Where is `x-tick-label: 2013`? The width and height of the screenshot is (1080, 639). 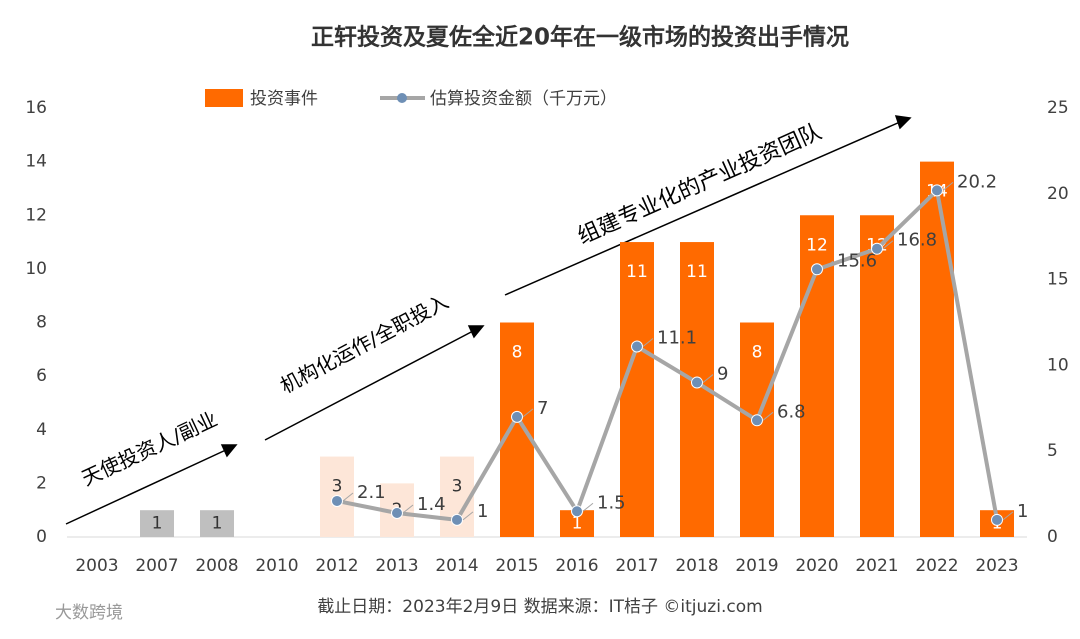
x-tick-label: 2013 is located at coordinates (396, 566).